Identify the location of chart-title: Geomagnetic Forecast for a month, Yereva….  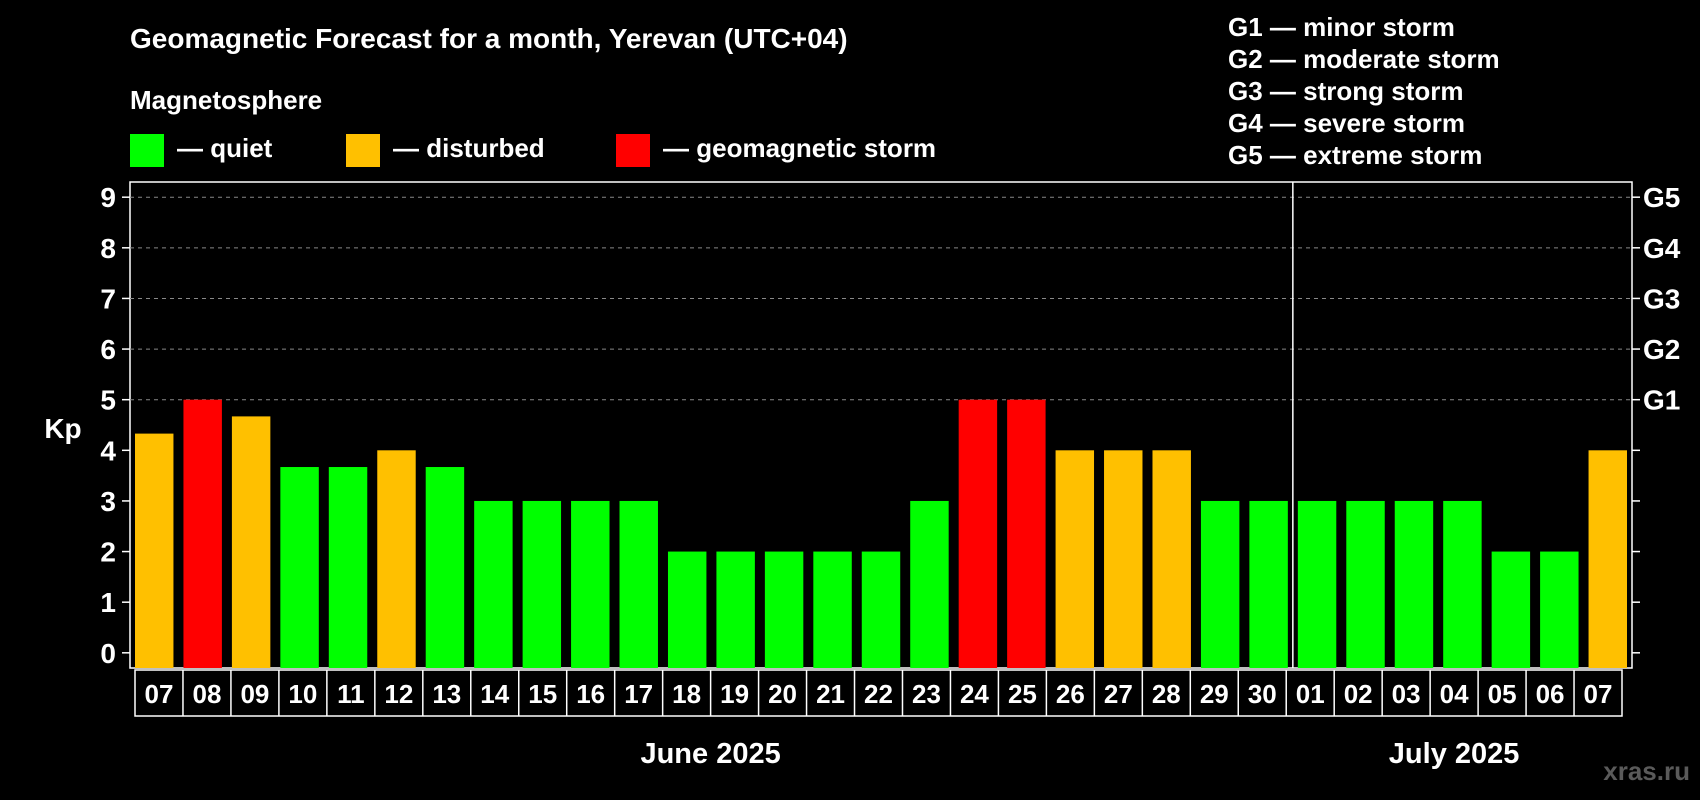
(489, 38).